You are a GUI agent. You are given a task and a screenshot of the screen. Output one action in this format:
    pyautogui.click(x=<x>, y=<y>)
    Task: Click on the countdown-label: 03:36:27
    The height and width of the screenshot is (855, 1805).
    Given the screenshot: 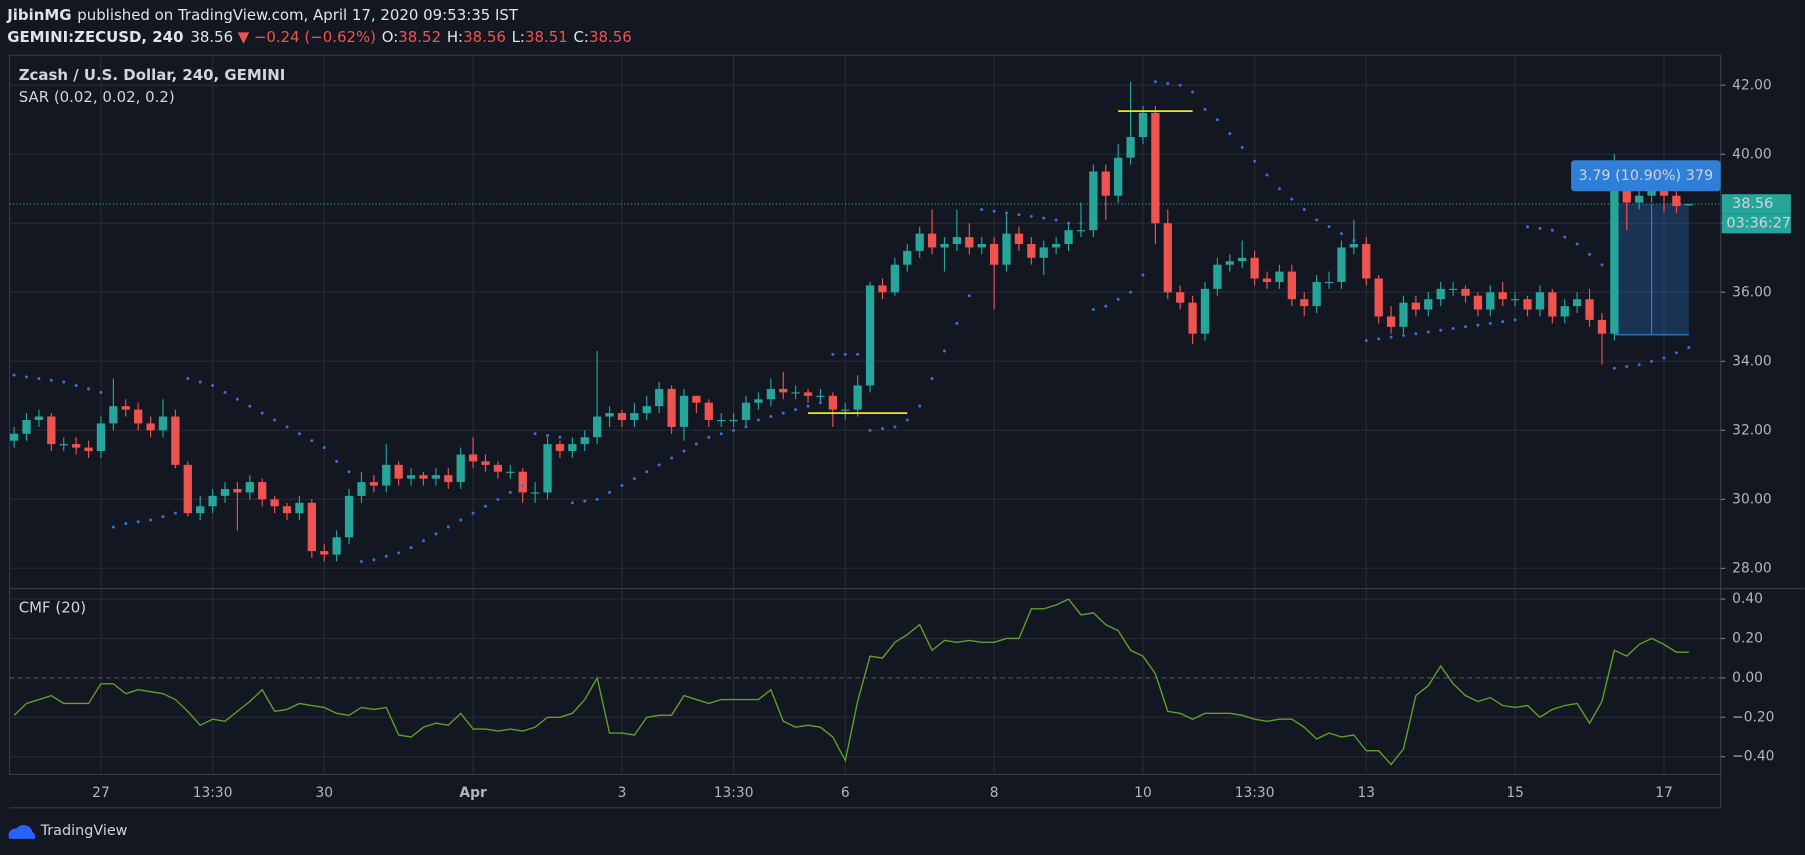 What is the action you would take?
    pyautogui.click(x=1758, y=224)
    